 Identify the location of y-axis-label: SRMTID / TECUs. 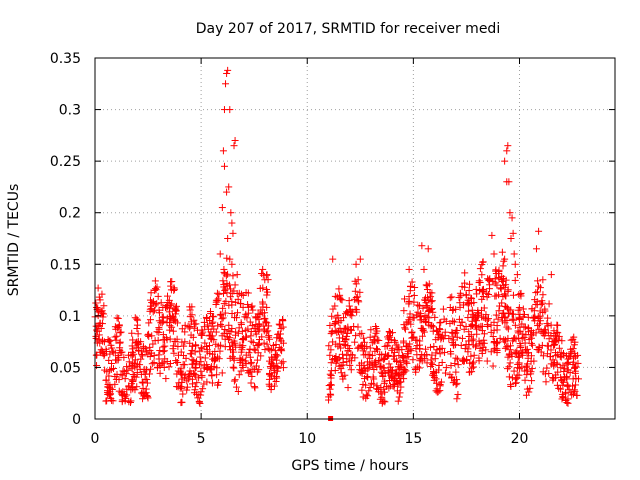
(14, 240).